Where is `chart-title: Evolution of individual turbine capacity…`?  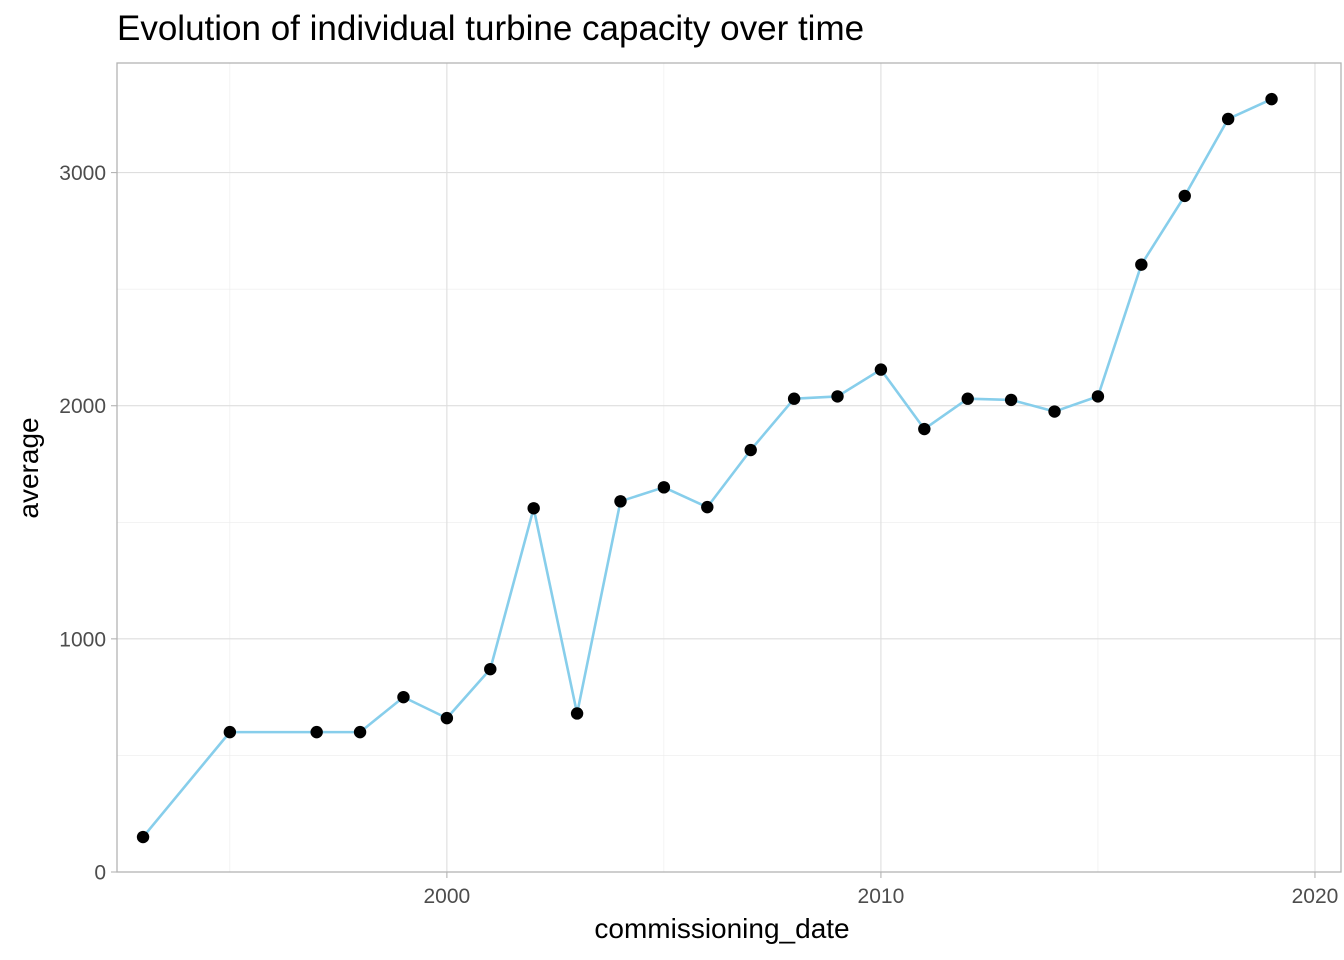
chart-title: Evolution of individual turbine capacity… is located at coordinates (490, 28).